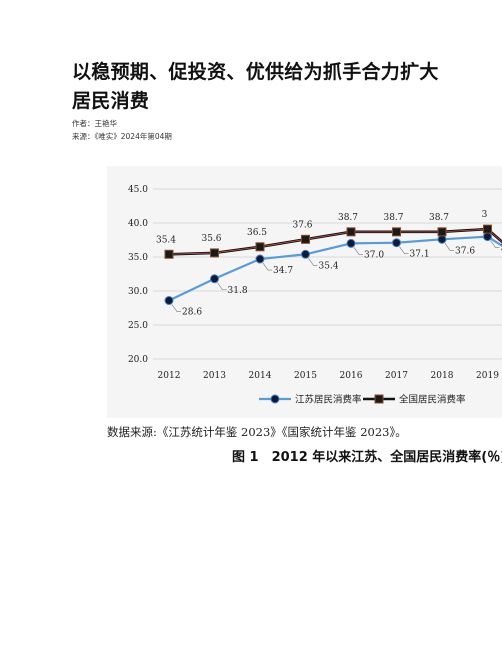  What do you see at coordinates (260, 376) in the screenshot?
I see `x-tick-label-2: 2014` at bounding box center [260, 376].